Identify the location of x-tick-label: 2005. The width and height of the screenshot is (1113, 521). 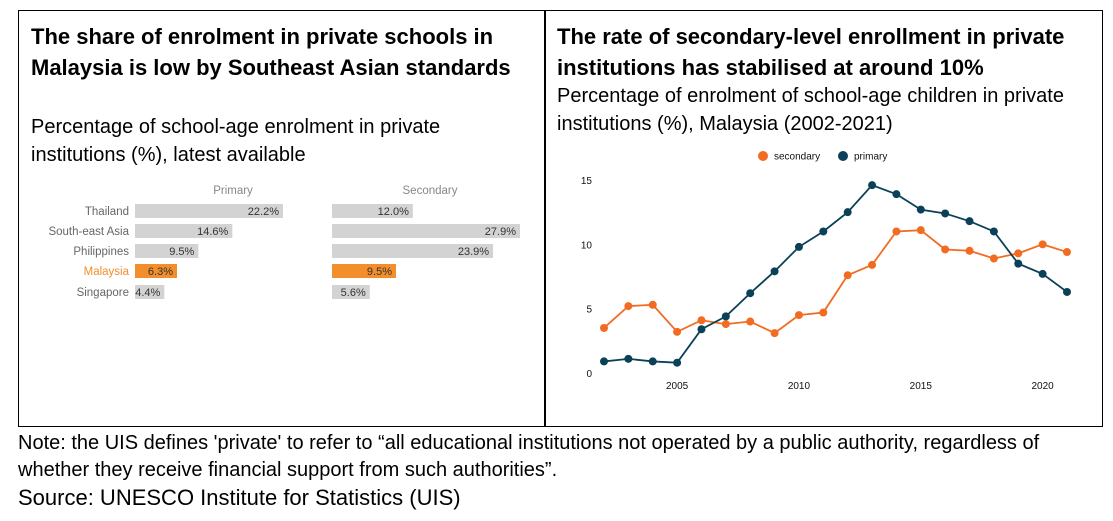
(677, 386).